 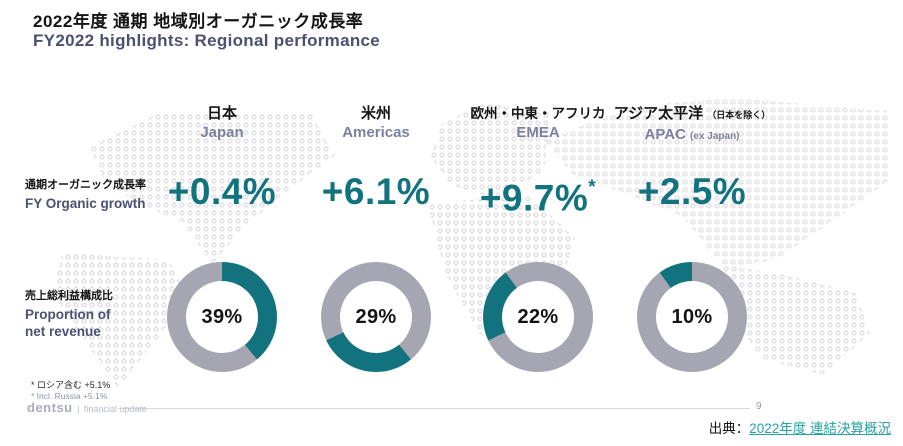 I want to click on source-citation: 出典：2022年度 連結決算概況, so click(x=800, y=427).